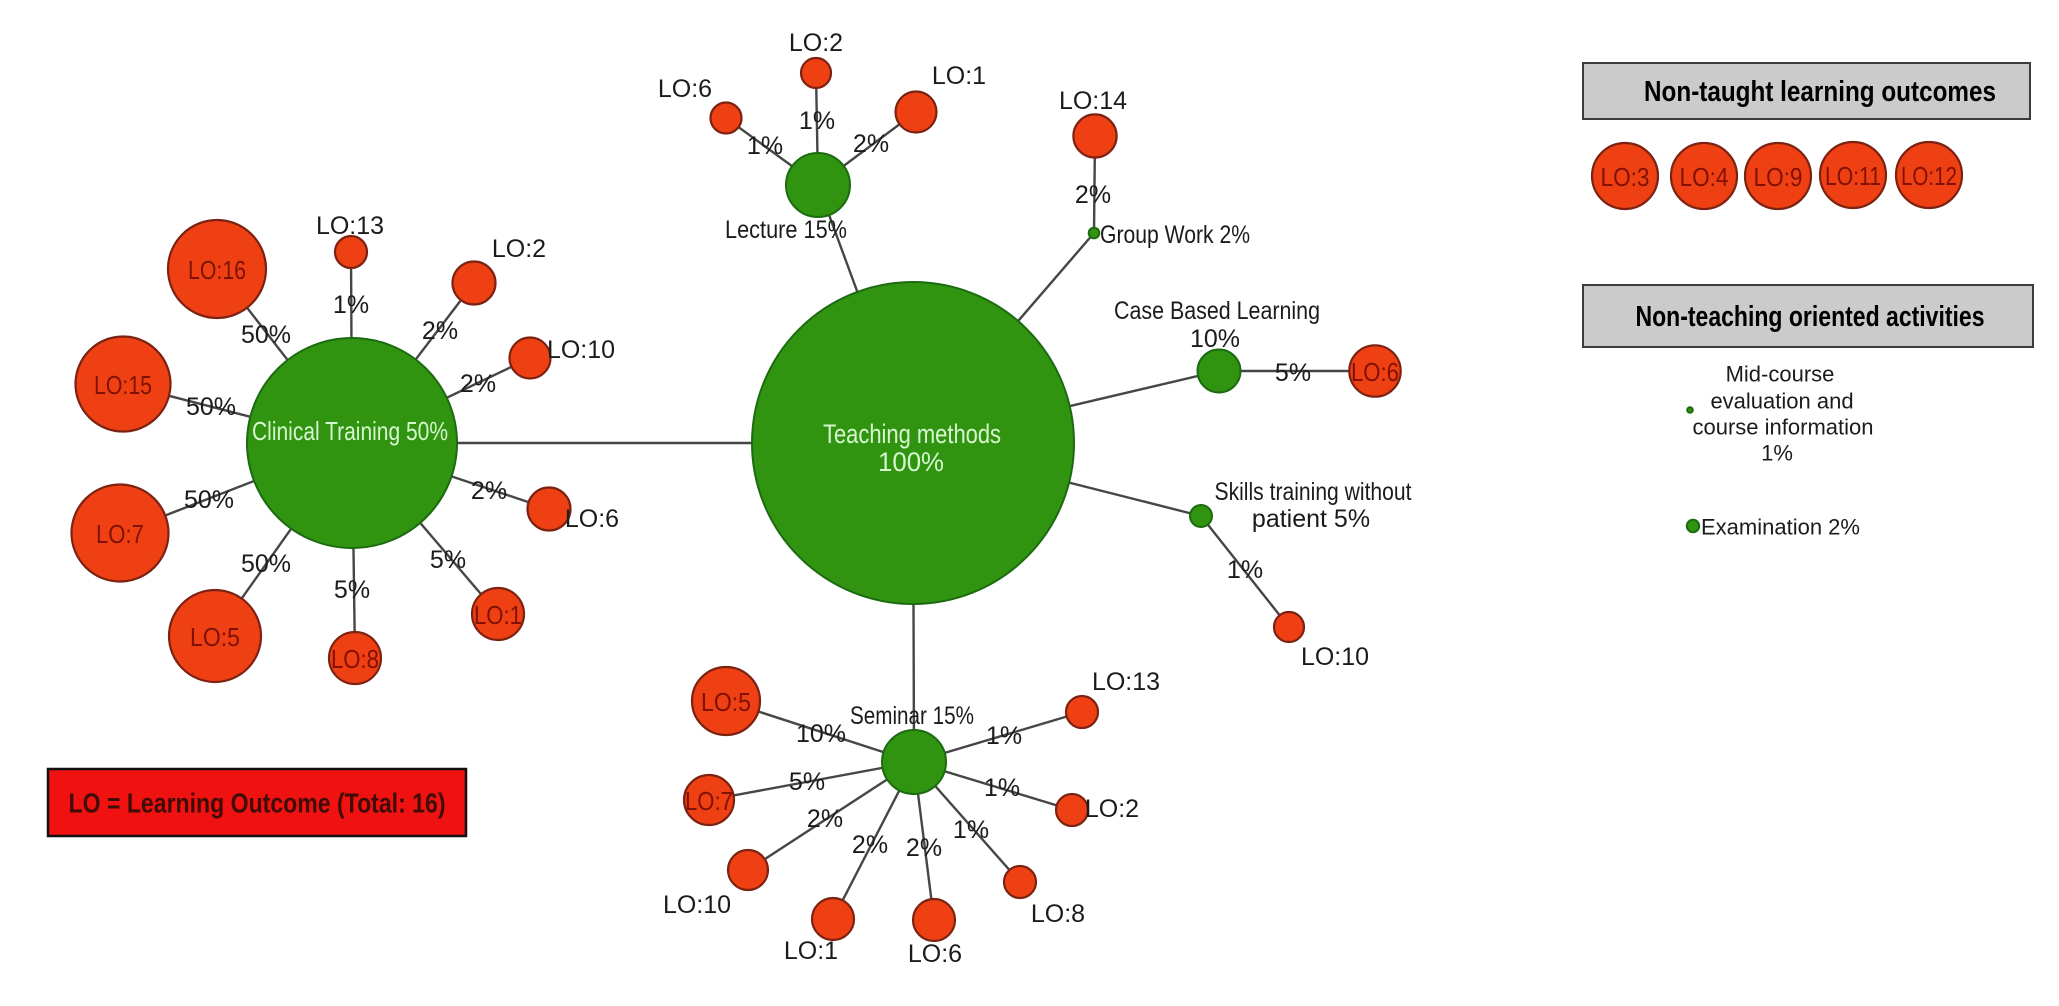 The image size is (2059, 1006). What do you see at coordinates (123, 385) in the screenshot?
I see `svg-text: LO:15` at bounding box center [123, 385].